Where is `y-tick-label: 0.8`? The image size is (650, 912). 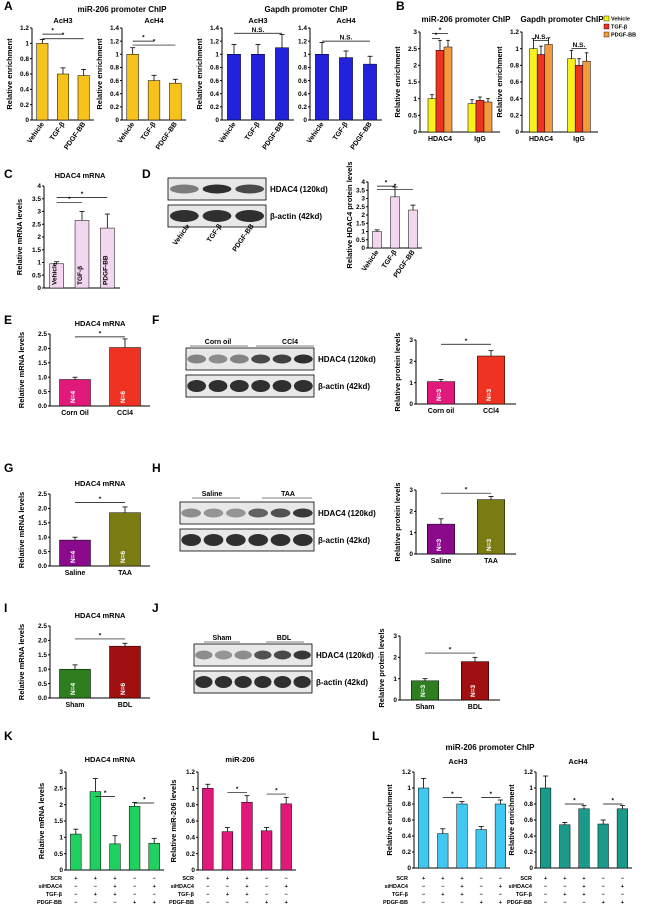
y-tick-label: 0.8 is located at coordinates (528, 804).